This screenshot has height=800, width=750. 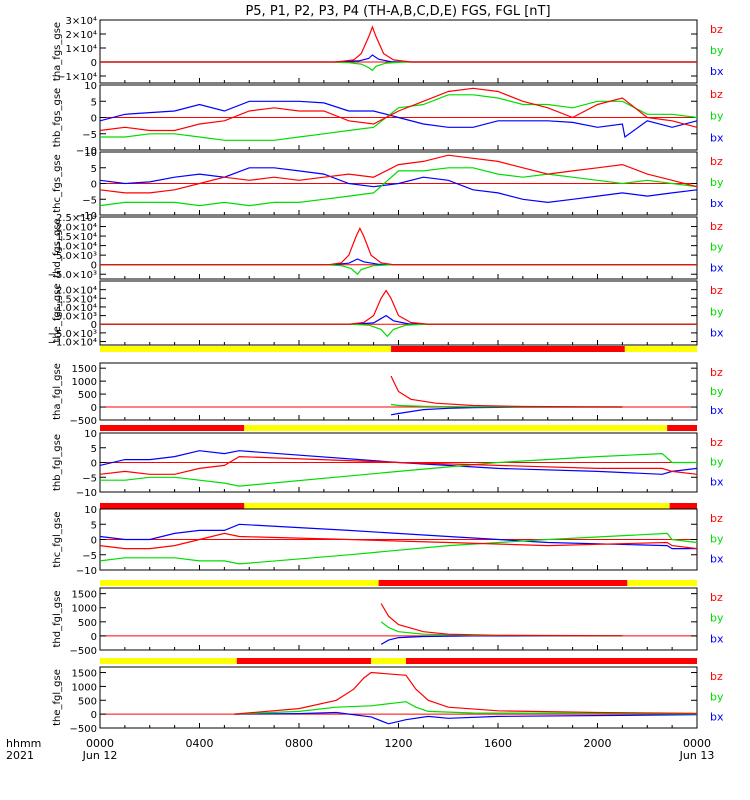 What do you see at coordinates (76, 247) in the screenshot?
I see `y-tick-label: 1.0×10⁴` at bounding box center [76, 247].